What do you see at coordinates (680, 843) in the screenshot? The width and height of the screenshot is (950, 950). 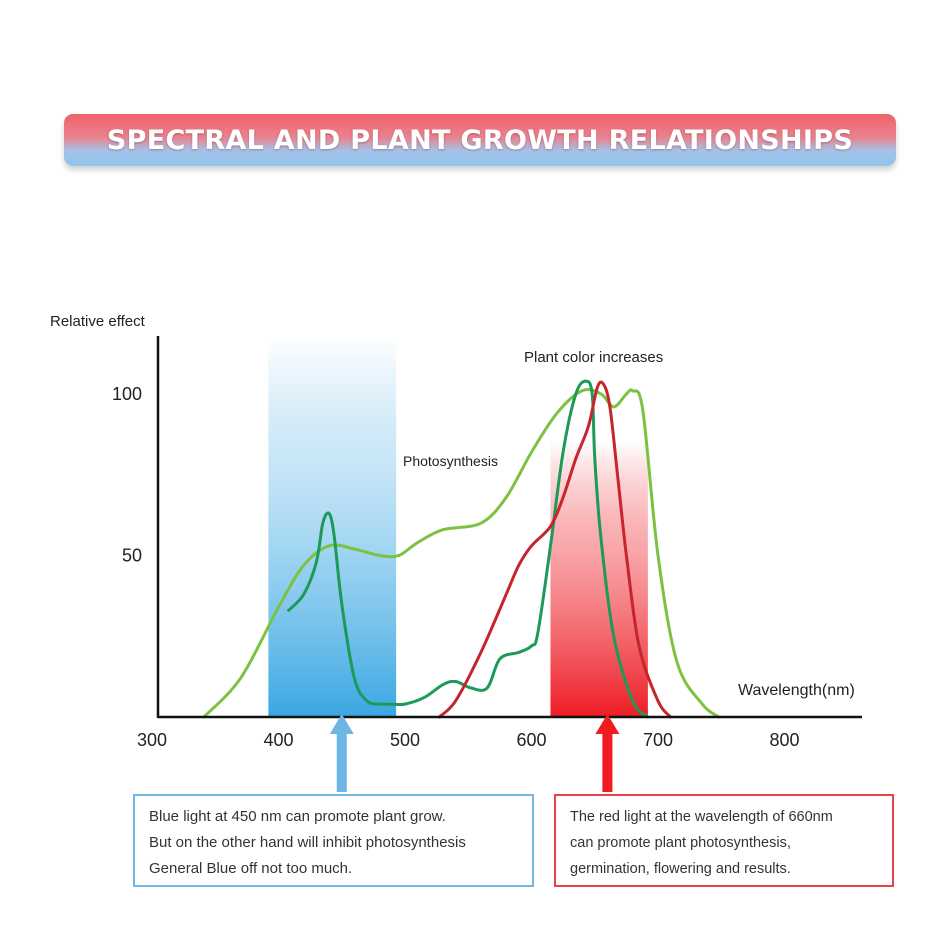 I see `red-note-line: can promote plant photosynthesis,` at bounding box center [680, 843].